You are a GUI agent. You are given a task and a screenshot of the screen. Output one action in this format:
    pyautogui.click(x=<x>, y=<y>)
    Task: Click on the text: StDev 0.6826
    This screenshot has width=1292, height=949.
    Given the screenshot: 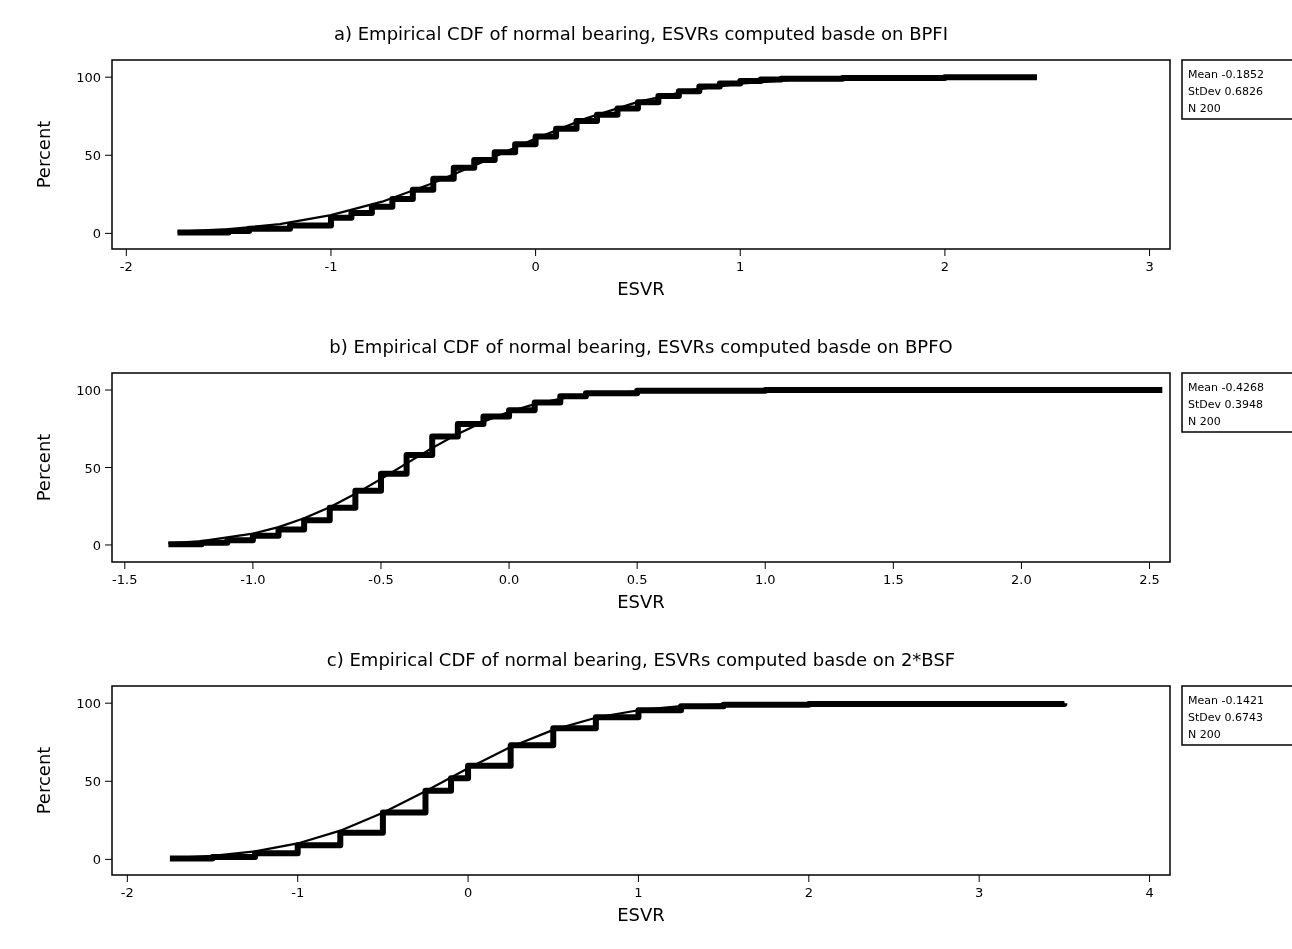 What is the action you would take?
    pyautogui.click(x=1226, y=91)
    